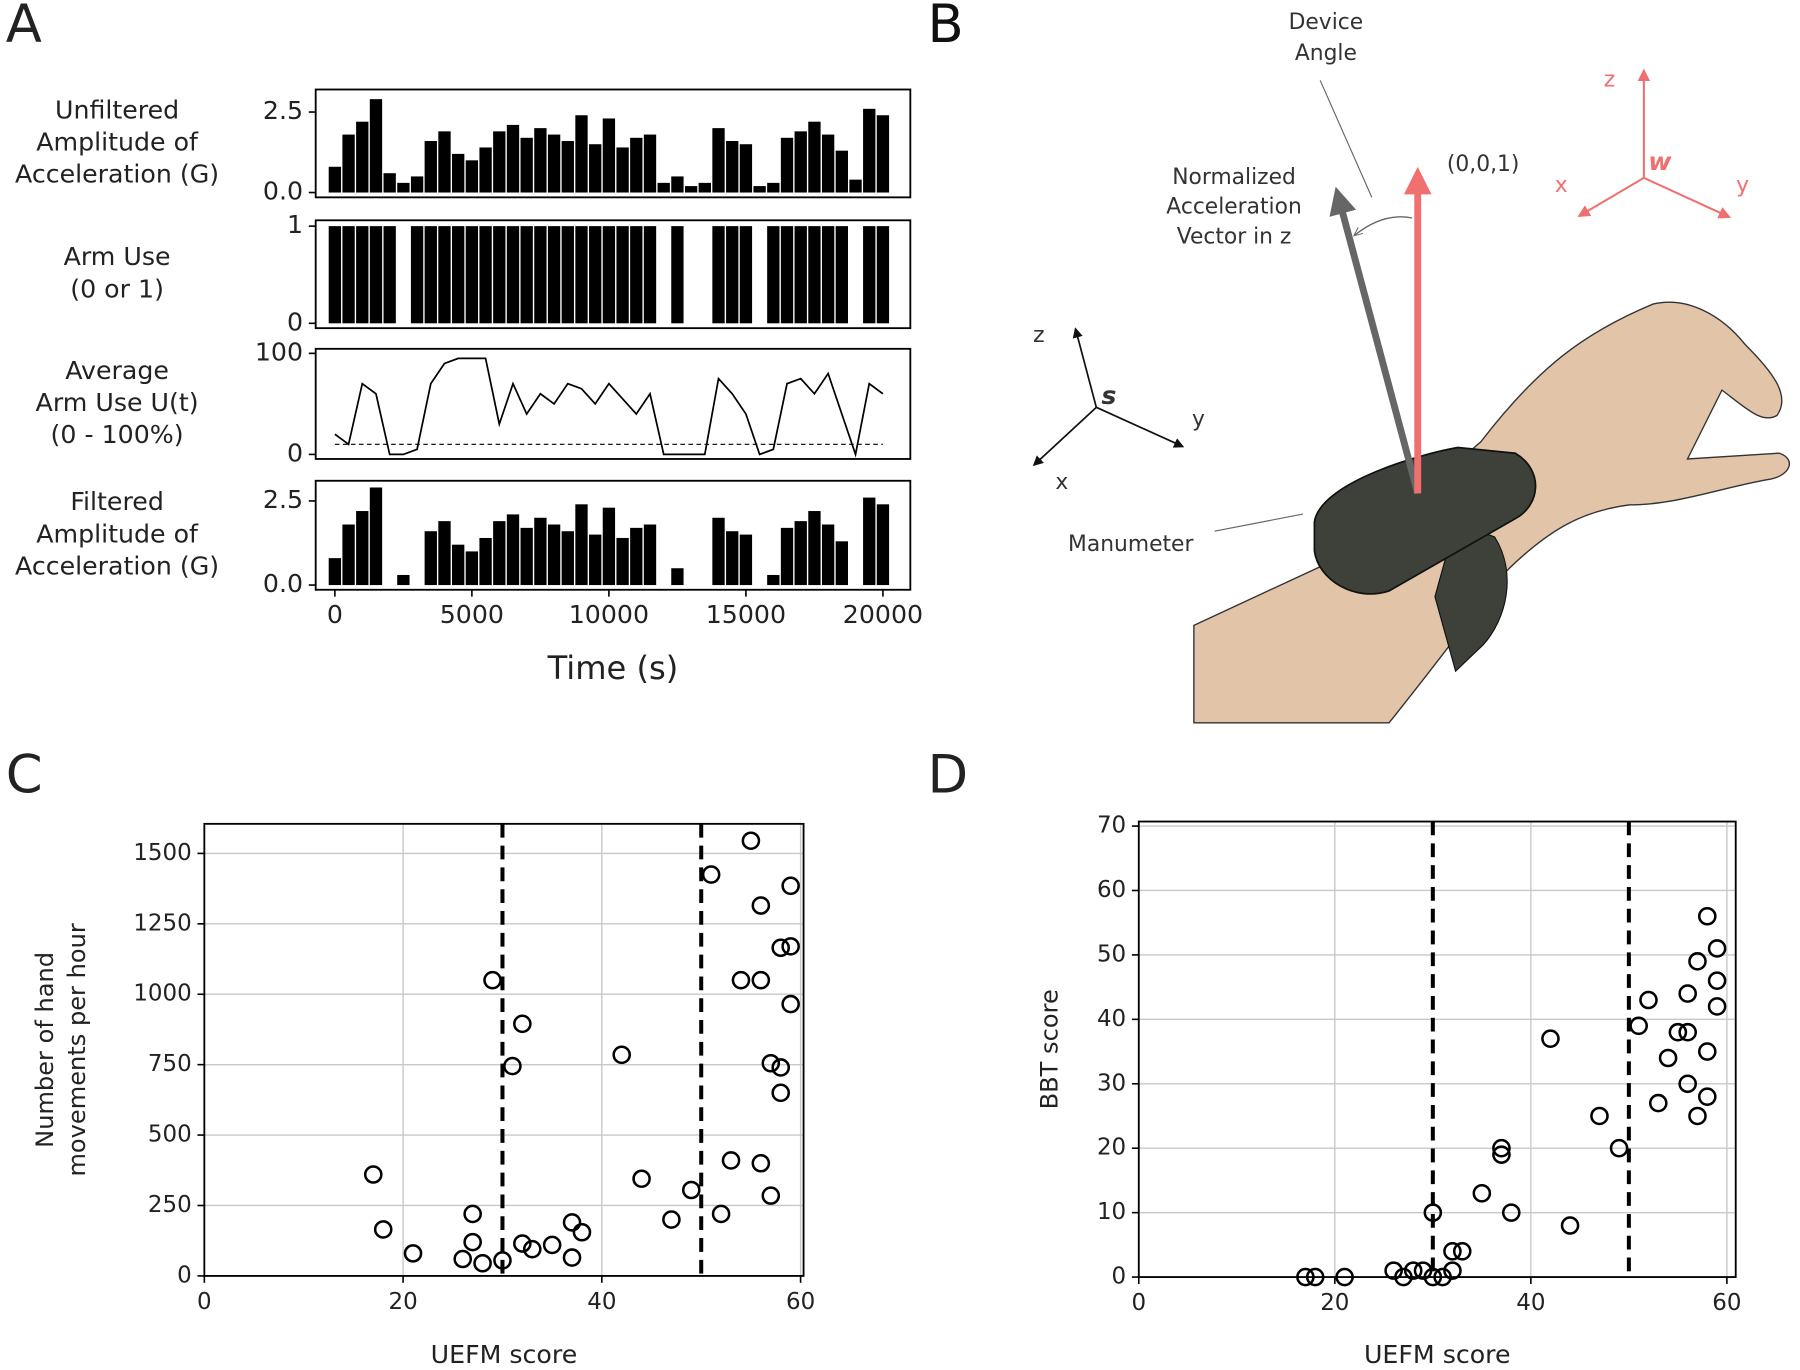 Image resolution: width=1800 pixels, height=1370 pixels. Describe the element at coordinates (601, 1302) in the screenshot. I see `x-tick-label: 40` at that location.